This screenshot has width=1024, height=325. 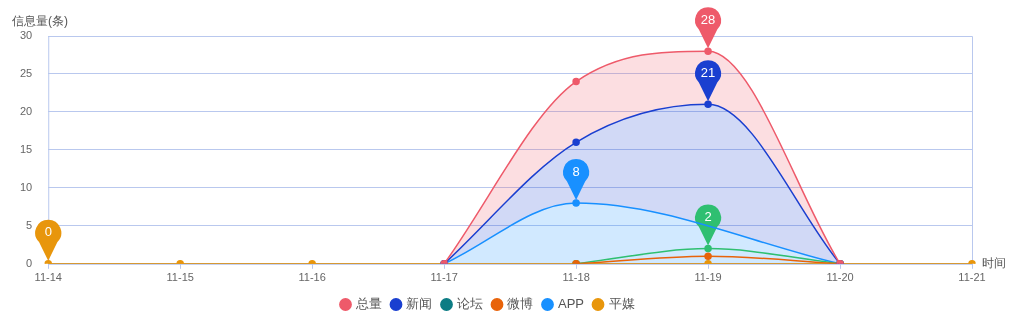 What do you see at coordinates (29, 262) in the screenshot?
I see `y-tick-label: 0` at bounding box center [29, 262].